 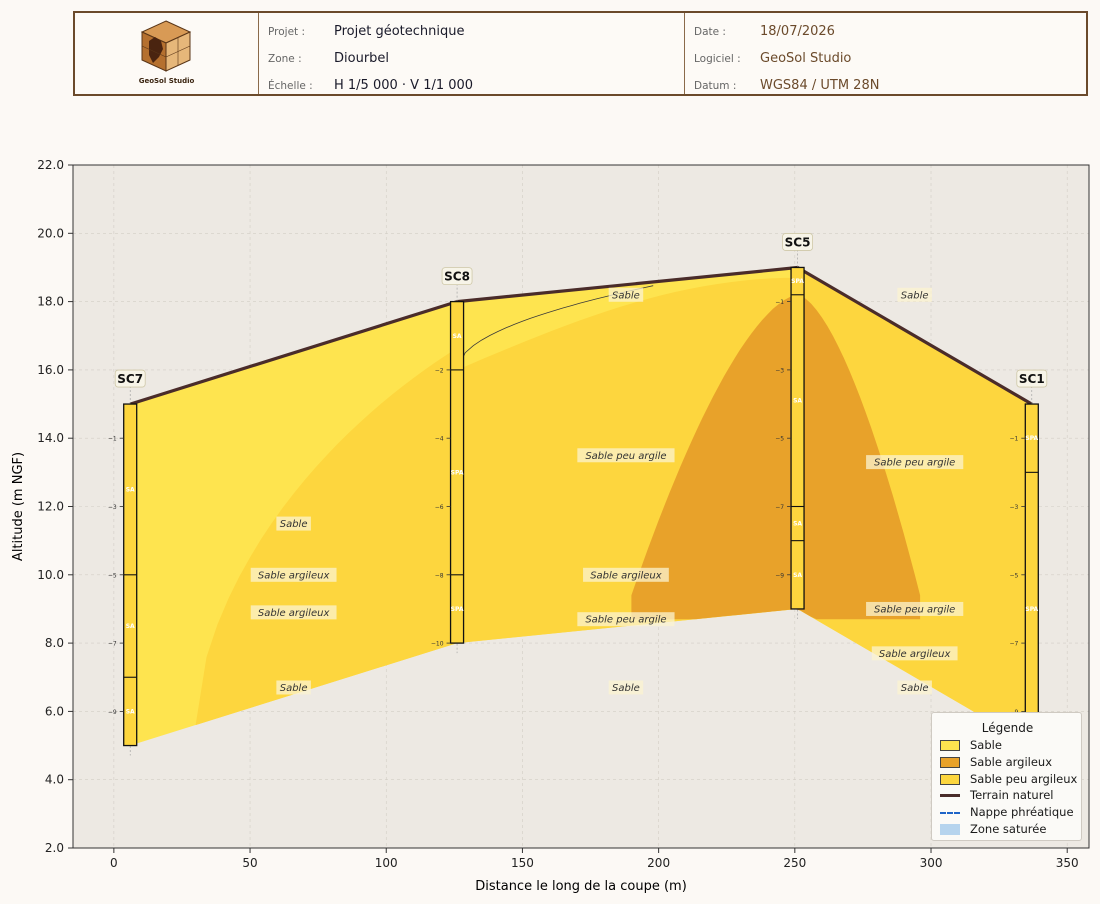 What do you see at coordinates (362, 58) in the screenshot?
I see `zone-value: Diourbel` at bounding box center [362, 58].